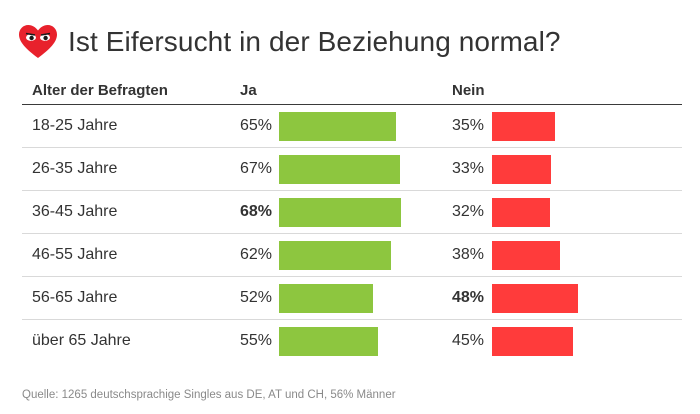  What do you see at coordinates (75, 125) in the screenshot?
I see `age-group-label: 18-25 Jahre` at bounding box center [75, 125].